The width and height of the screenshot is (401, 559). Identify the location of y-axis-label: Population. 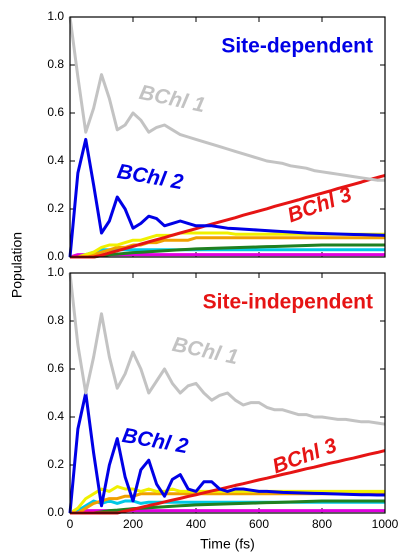
(17, 265).